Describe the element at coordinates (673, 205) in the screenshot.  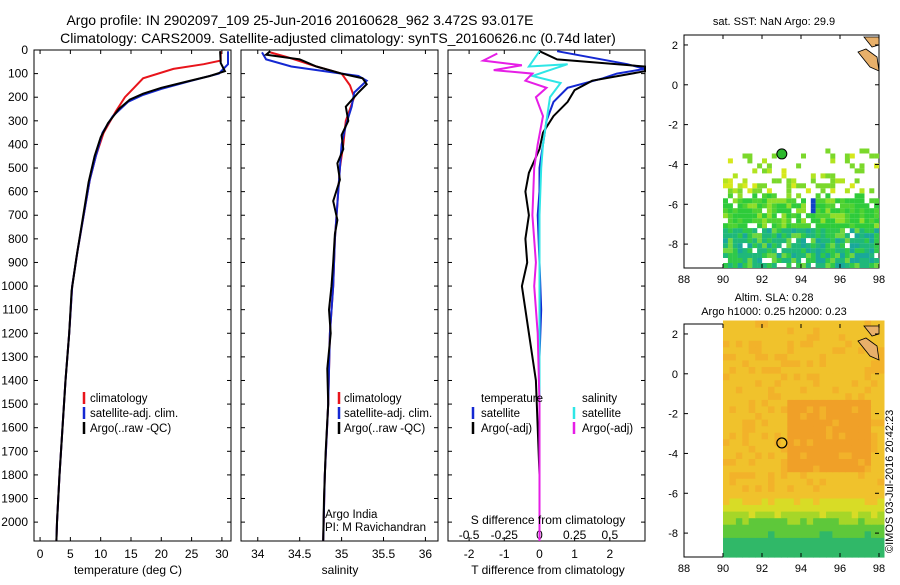
I see `map-latitude-label: -6` at that location.